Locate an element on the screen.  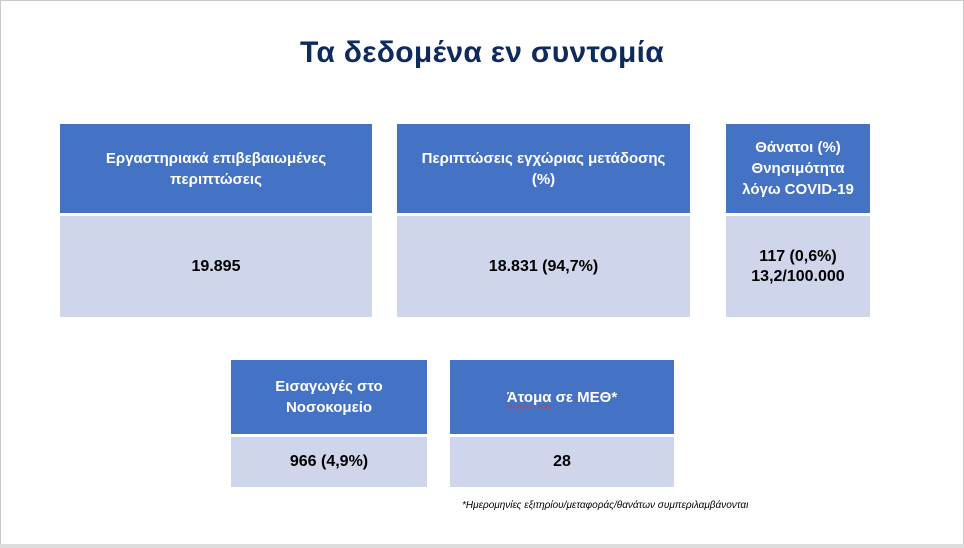
card-lab-confirmed-header: Εργαστηριακά επιβεβαιωμένες περιπτώσεις is located at coordinates (216, 168).